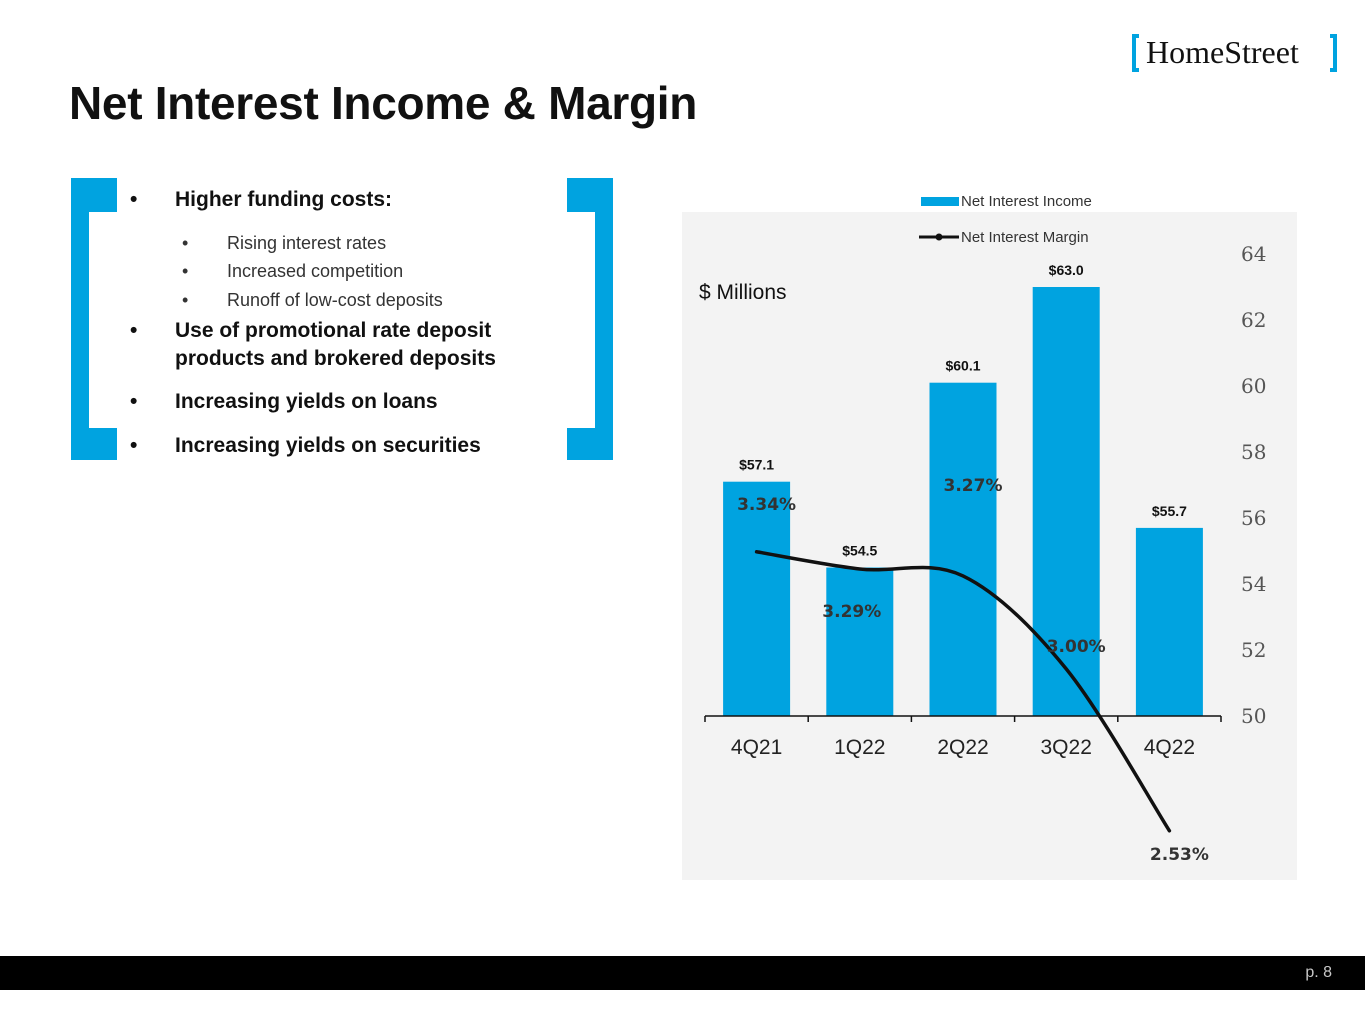  Describe the element at coordinates (859, 551) in the screenshot. I see `bar-data-label: $54.5` at that location.